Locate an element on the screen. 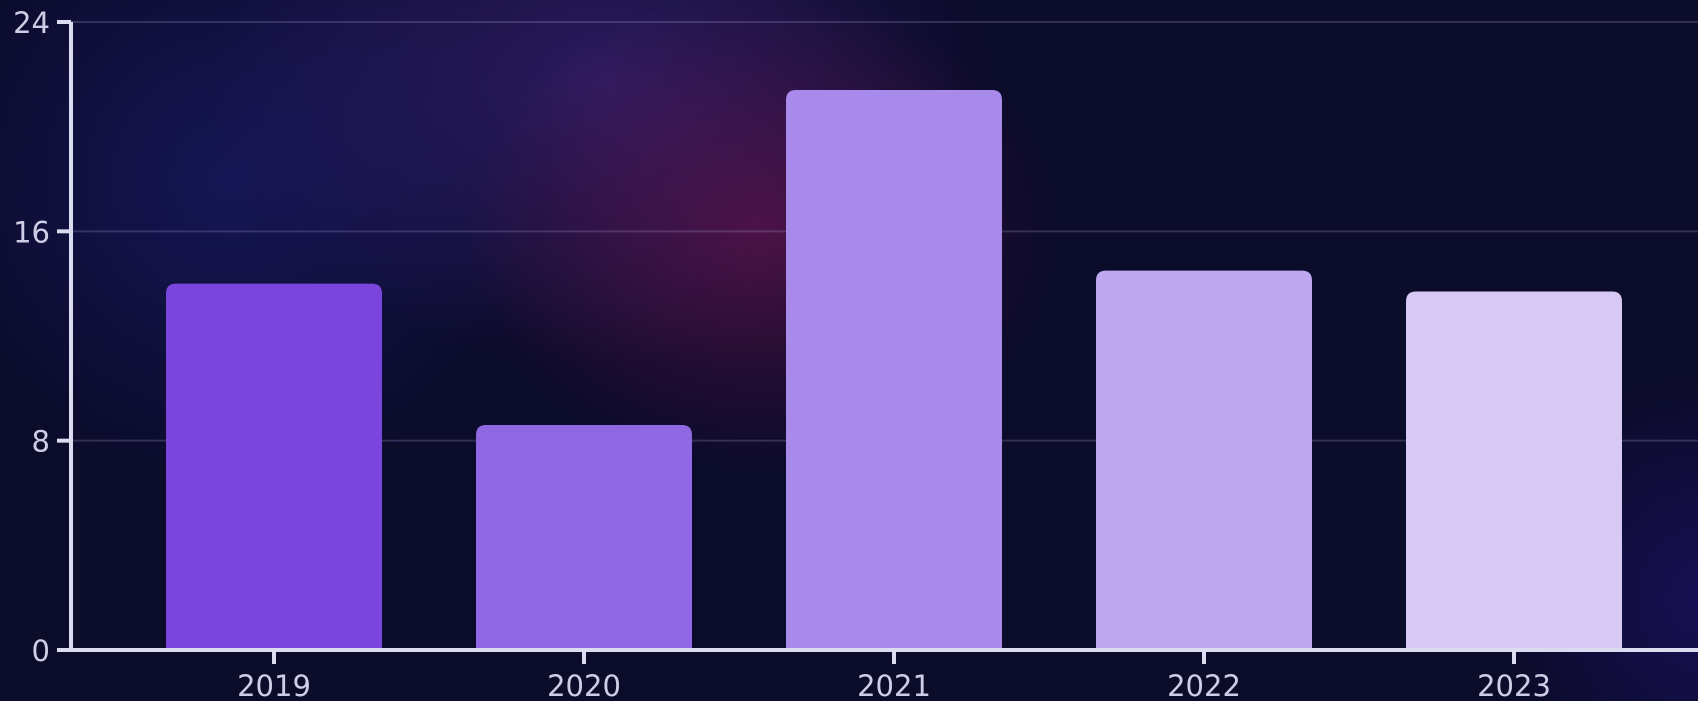  x-tick-label: 2021 is located at coordinates (894, 685).